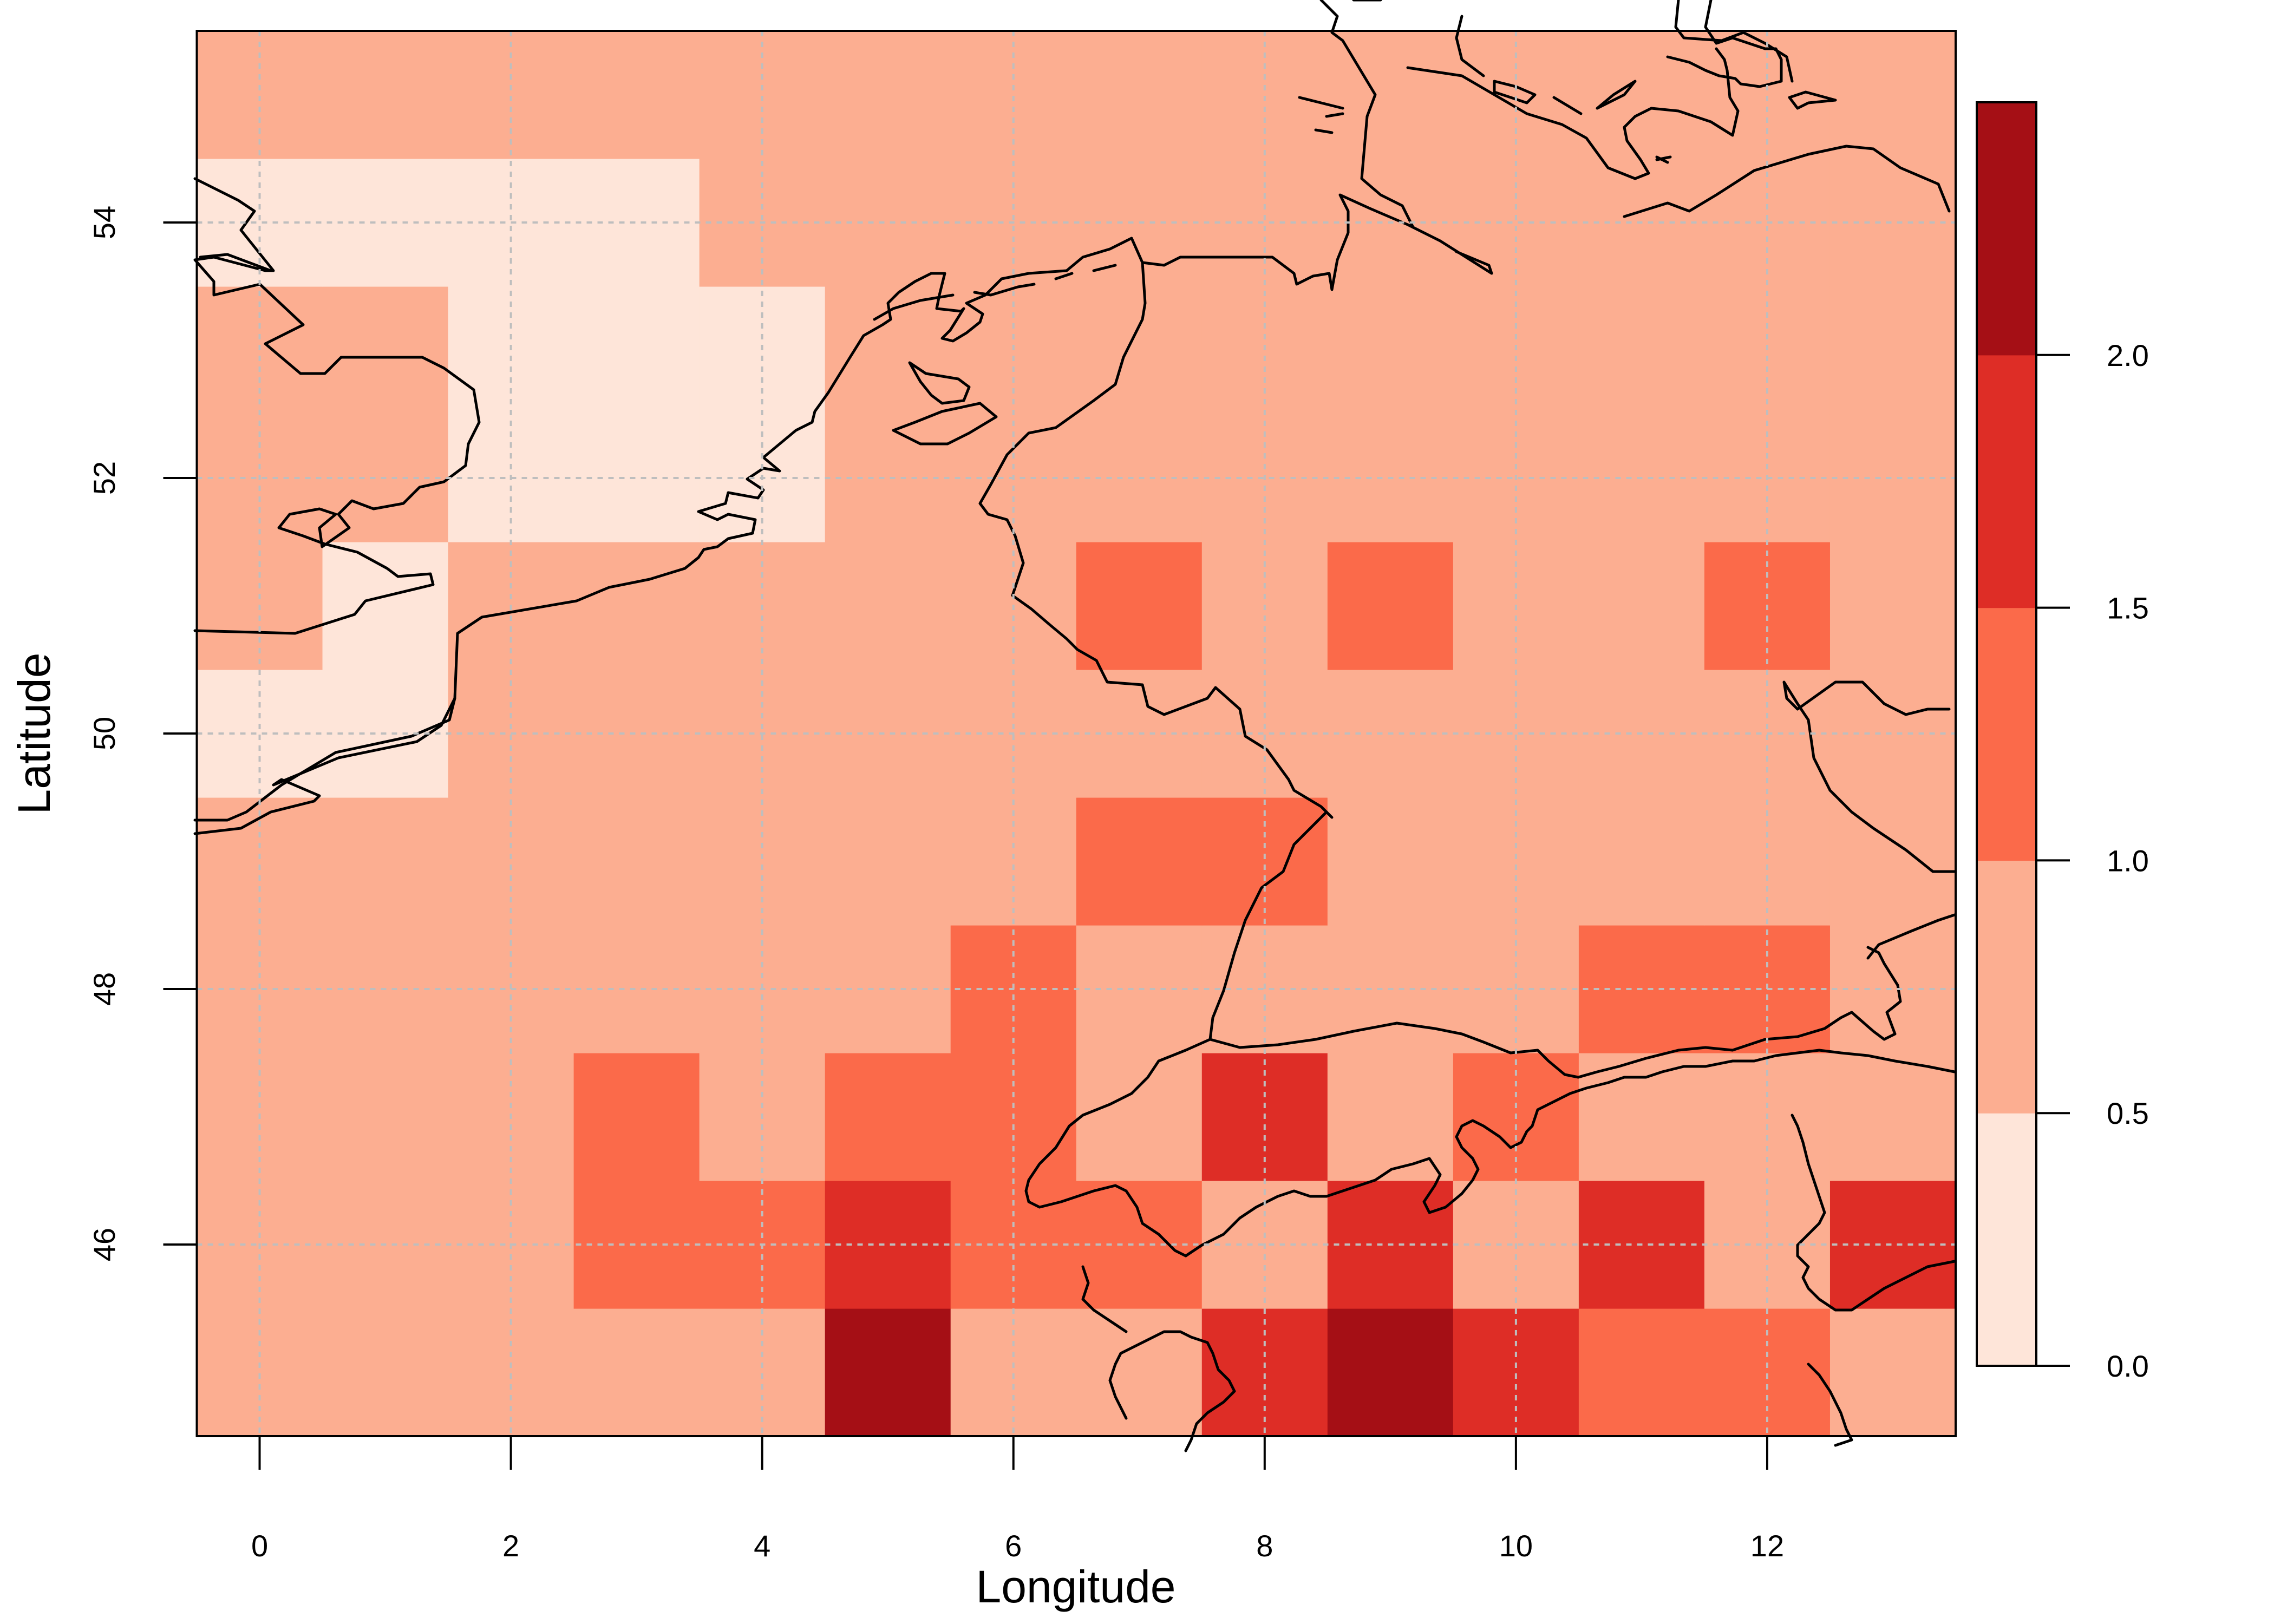 This screenshot has height=1624, width=2274. What do you see at coordinates (1268, 925) in the screenshot?
I see `coastline-rhine-border` at bounding box center [1268, 925].